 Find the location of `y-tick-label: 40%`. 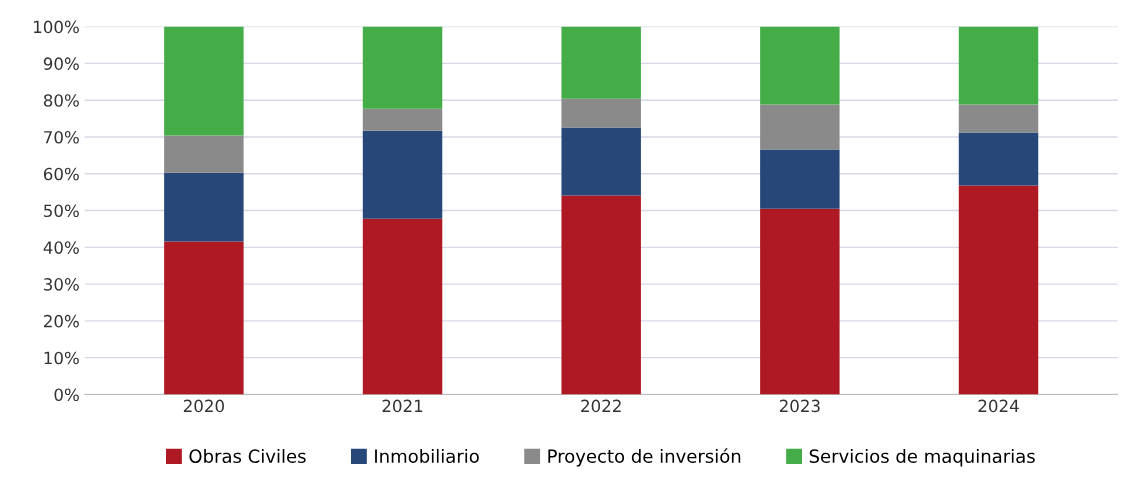

y-tick-label: 40% is located at coordinates (61, 247).